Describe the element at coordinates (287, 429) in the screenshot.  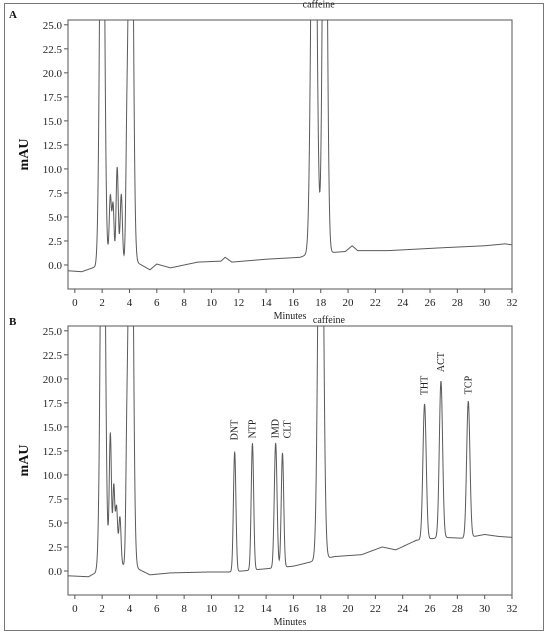
I see `peak-label: CLT` at that location.